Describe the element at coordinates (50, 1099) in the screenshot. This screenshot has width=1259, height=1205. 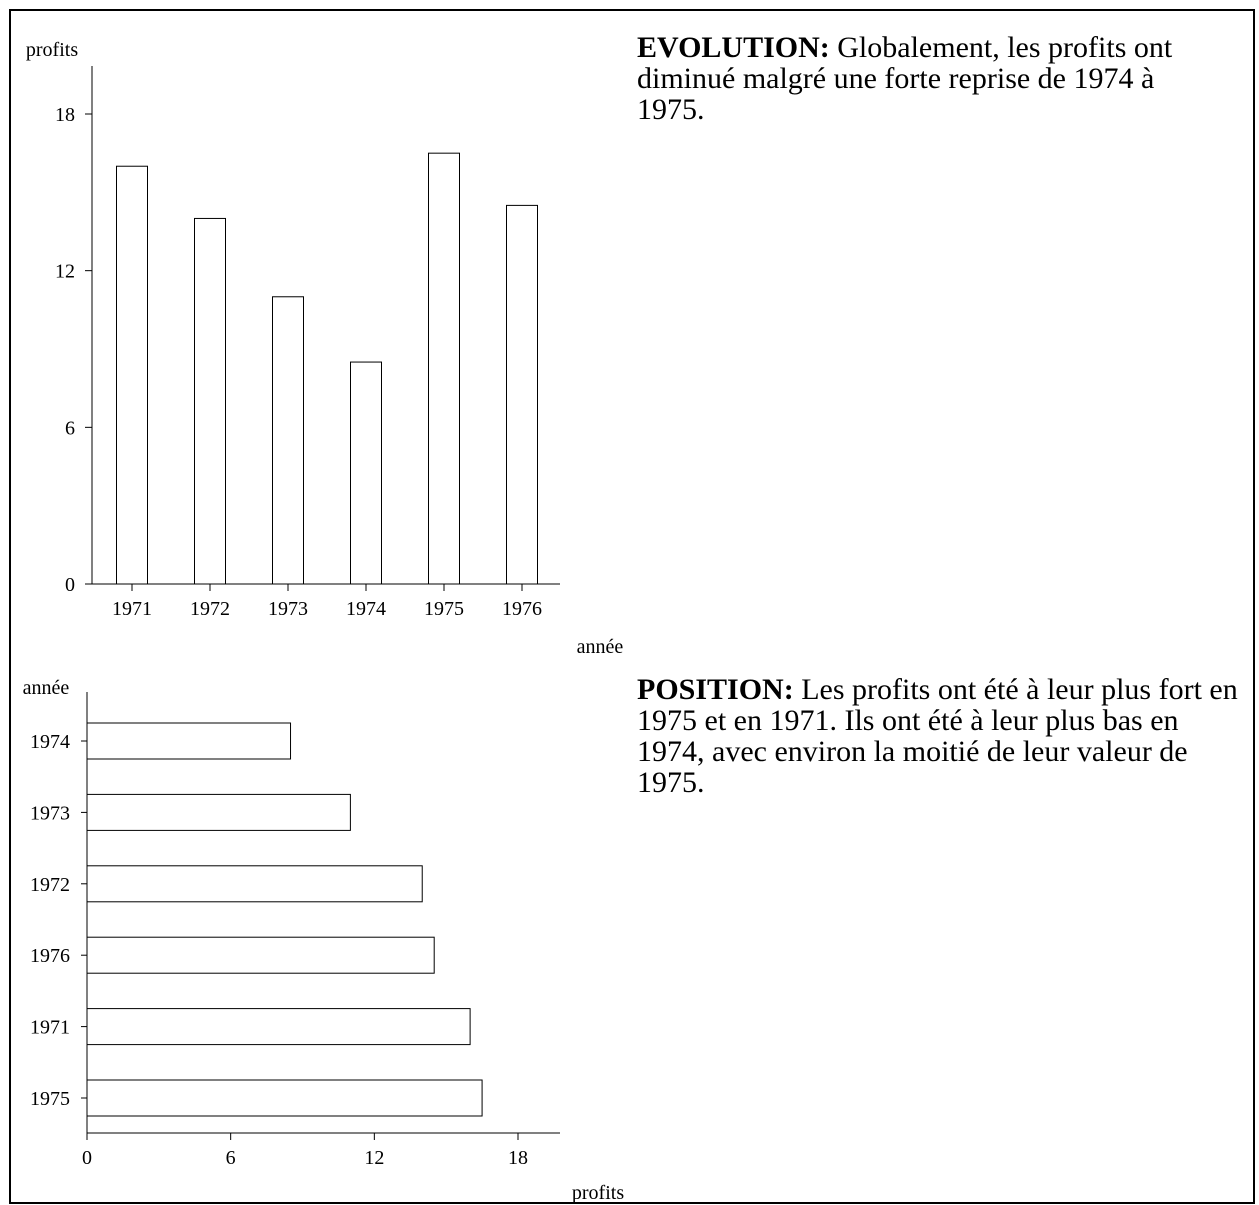
I see `y-tick-label: 1975` at that location.